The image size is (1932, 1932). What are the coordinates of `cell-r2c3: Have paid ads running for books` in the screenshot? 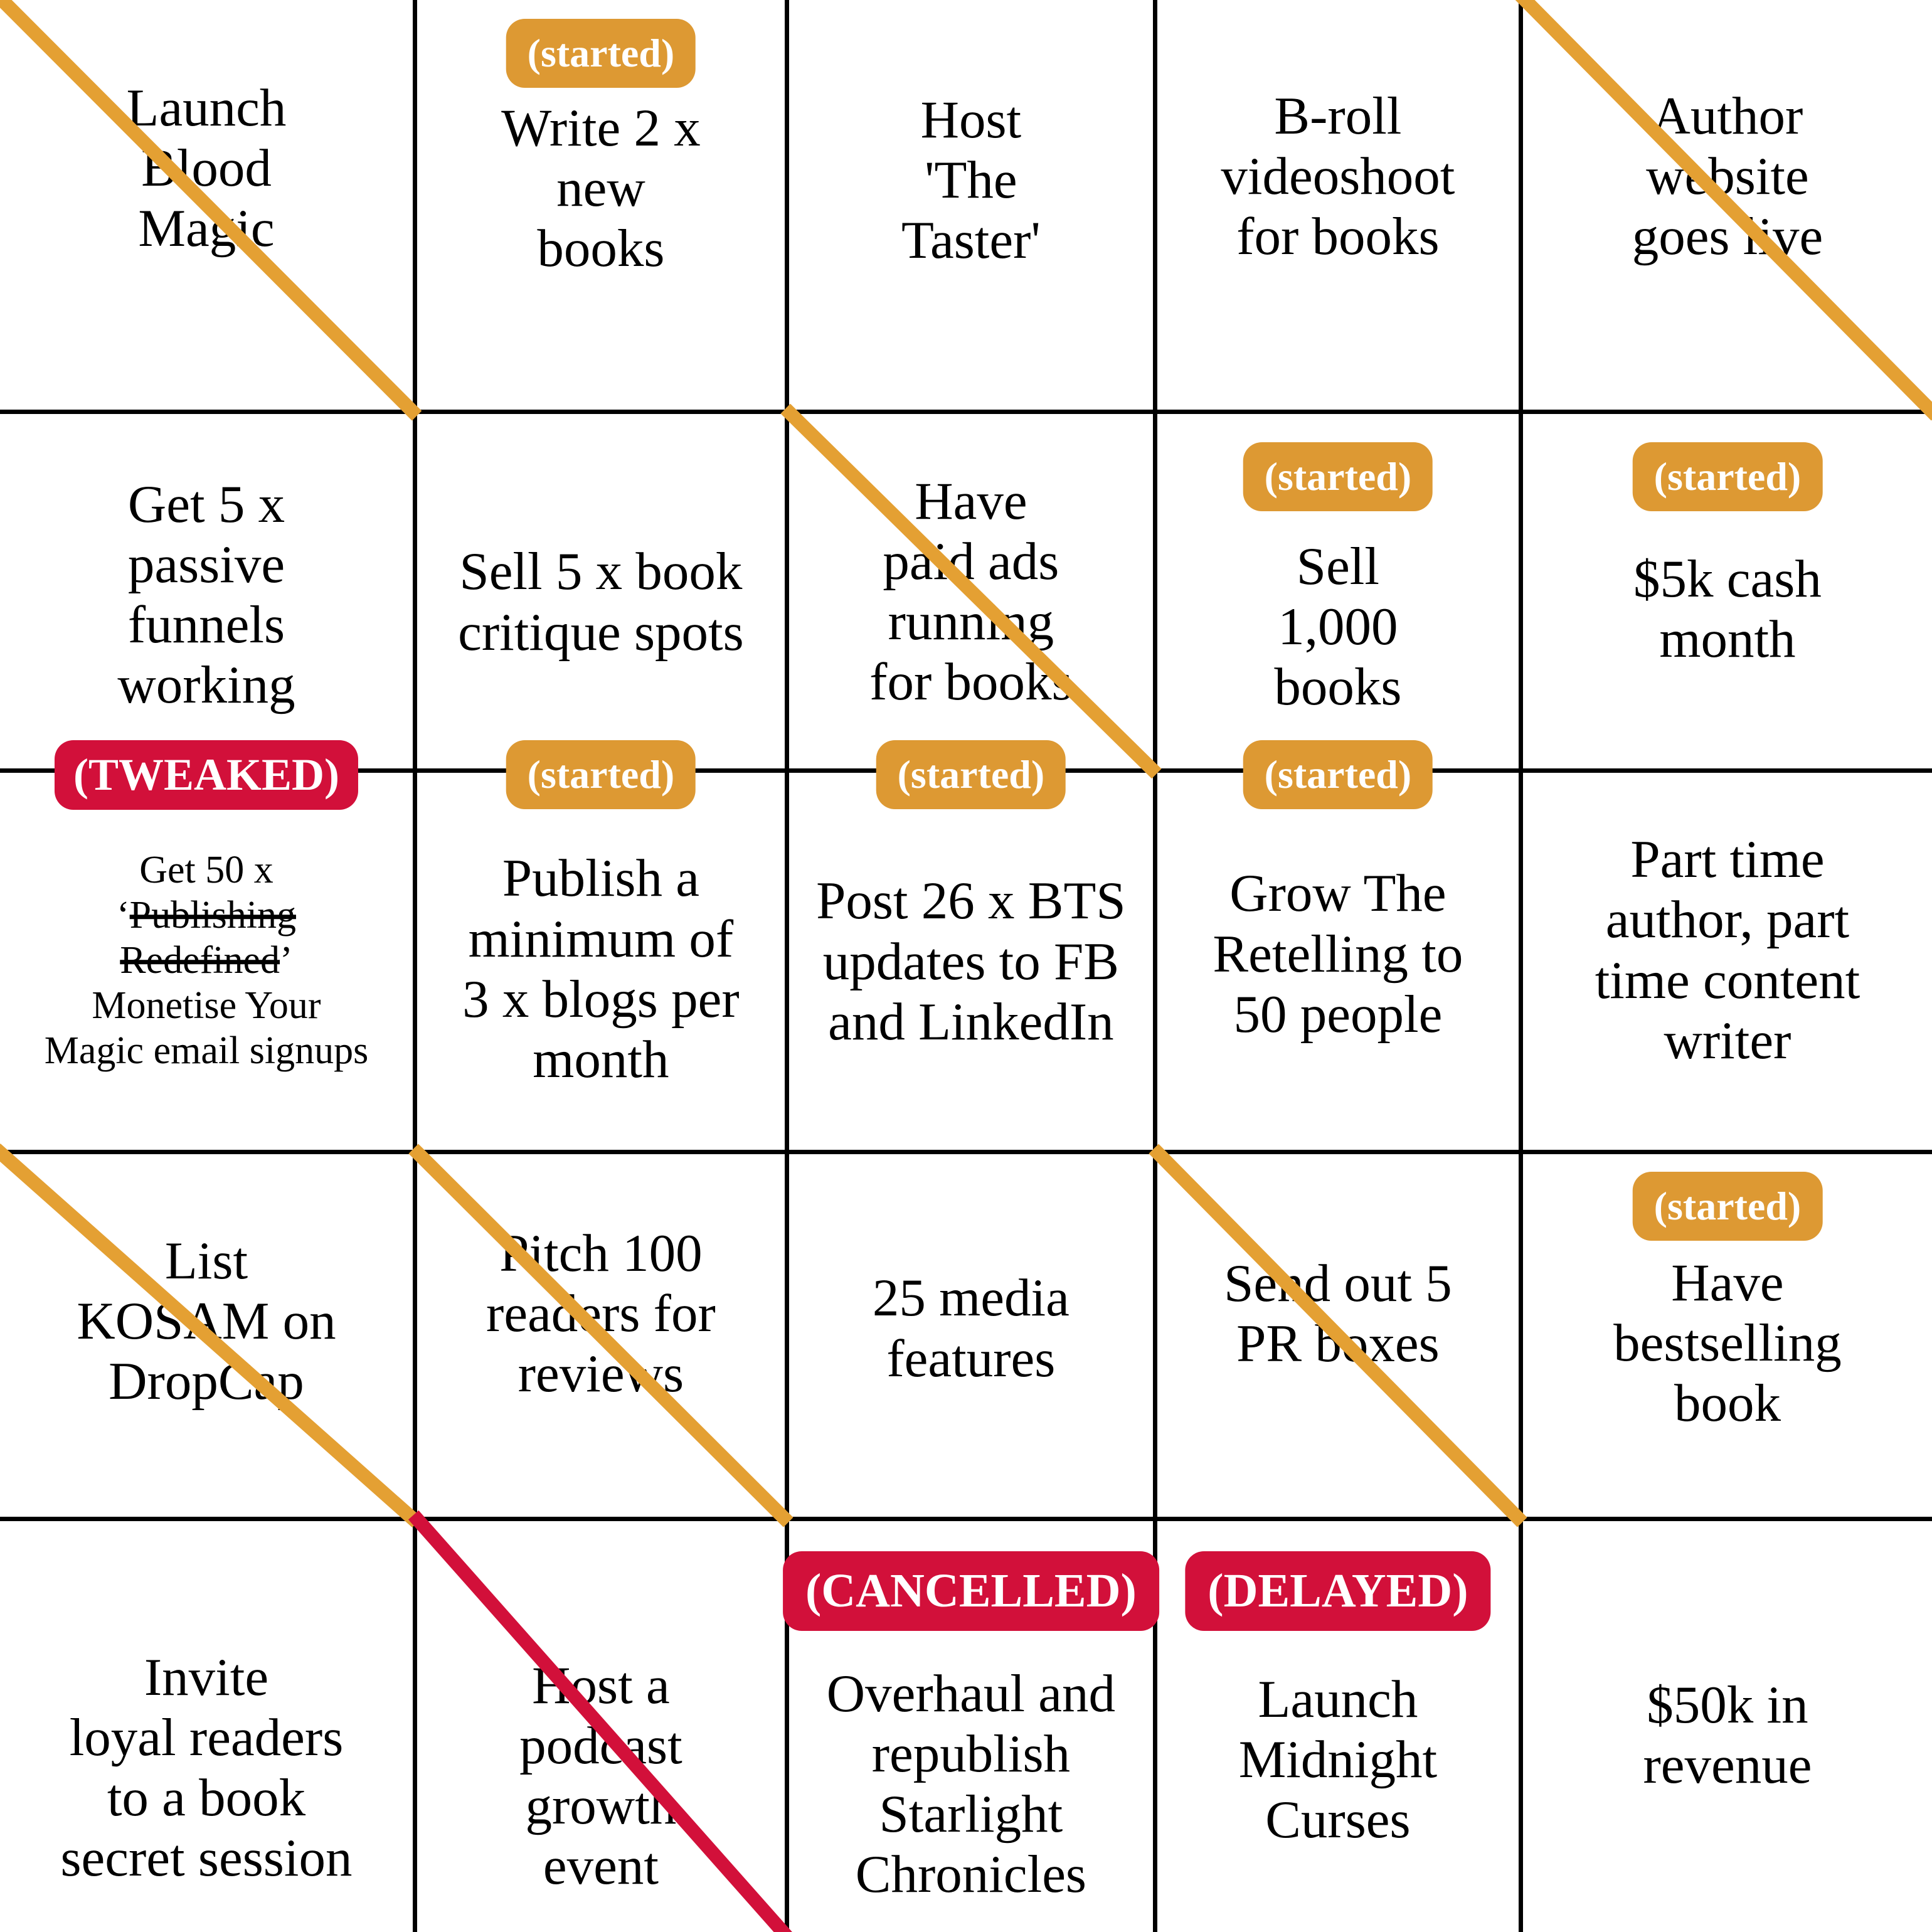 It's located at (973, 593).